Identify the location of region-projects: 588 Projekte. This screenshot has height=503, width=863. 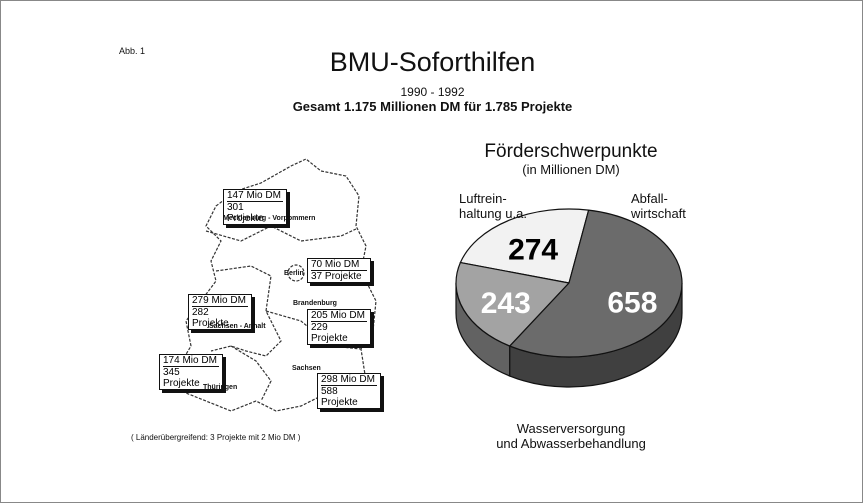
(339, 397).